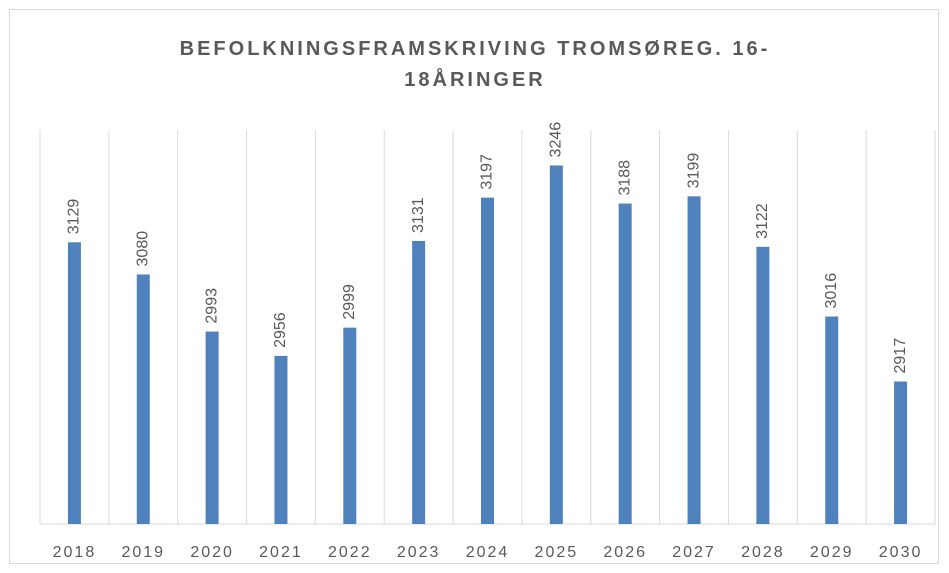  I want to click on x-tick-label: 2025, so click(557, 552).